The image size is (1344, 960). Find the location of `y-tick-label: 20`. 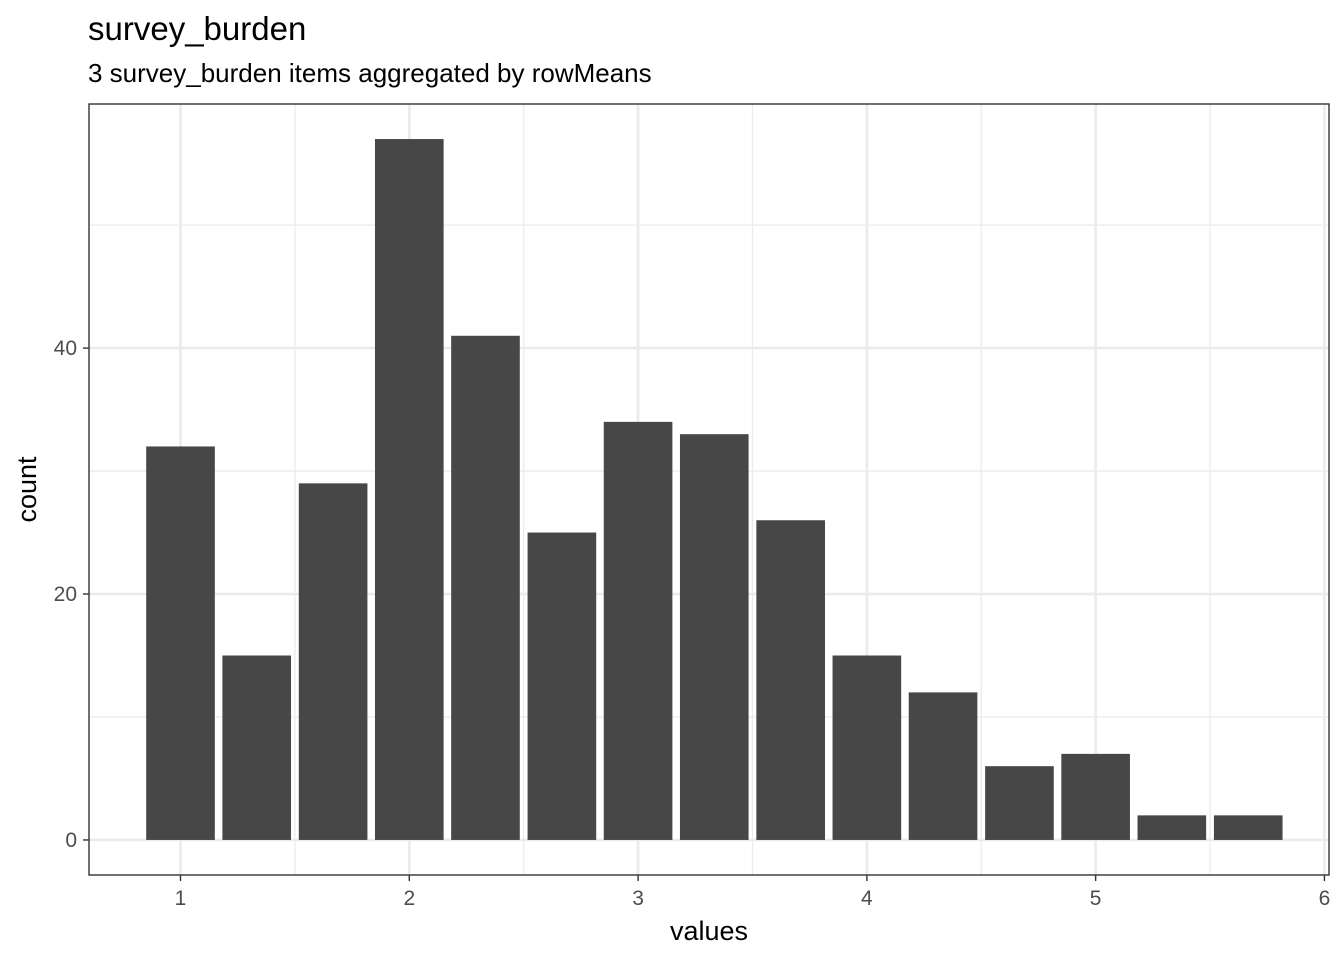

y-tick-label: 20 is located at coordinates (65, 594).